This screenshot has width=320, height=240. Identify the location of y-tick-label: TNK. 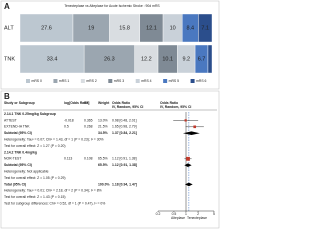
(9, 59).